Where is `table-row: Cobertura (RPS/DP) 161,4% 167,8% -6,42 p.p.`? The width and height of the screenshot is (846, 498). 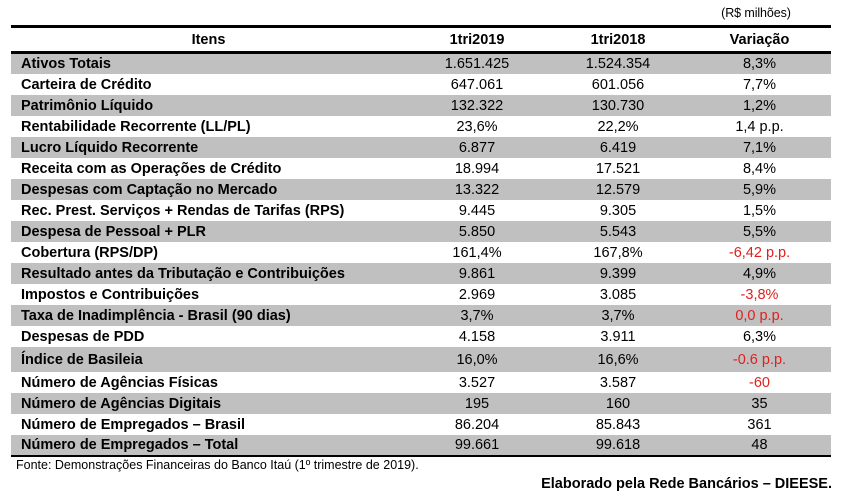 table-row: Cobertura (RPS/DP) 161,4% 167,8% -6,42 p.p. is located at coordinates (421, 252).